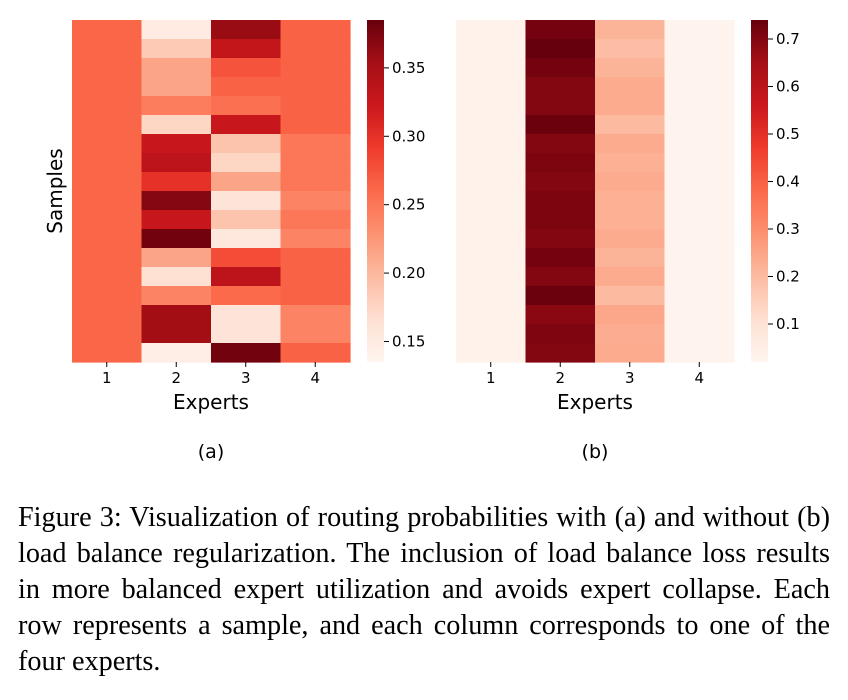 The width and height of the screenshot is (848, 700). Describe the element at coordinates (595, 452) in the screenshot. I see `panel-label-b: (b)` at that location.